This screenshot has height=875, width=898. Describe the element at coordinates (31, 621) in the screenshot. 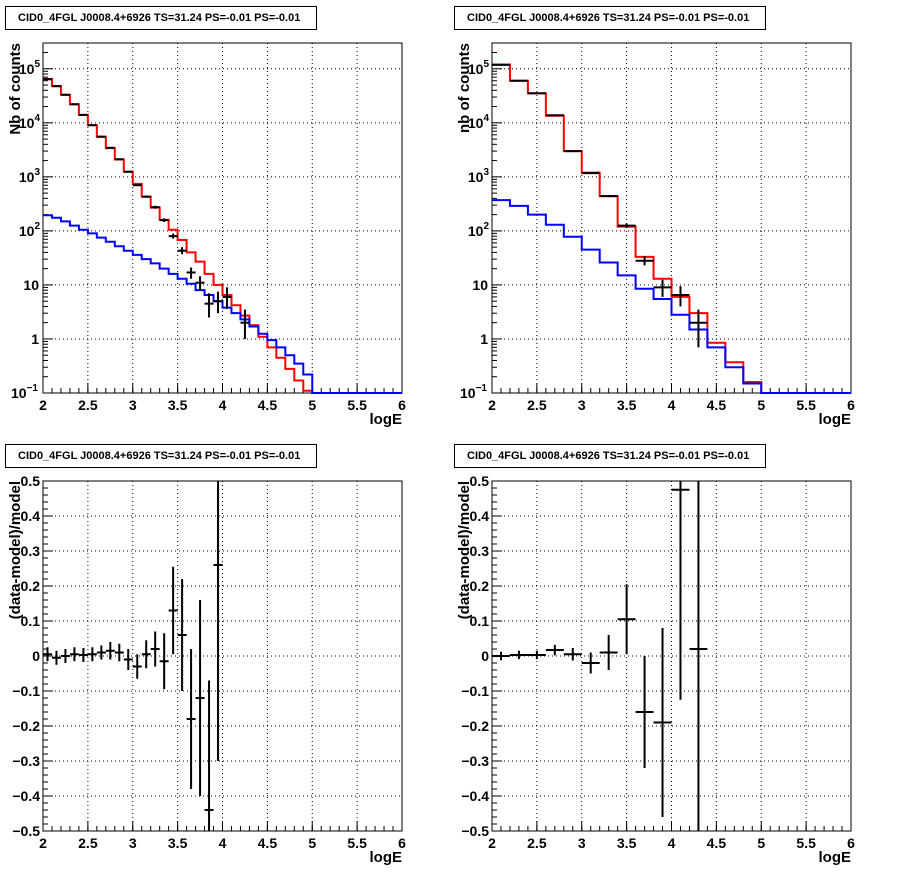

I see `y-tick-label: 0.1` at that location.